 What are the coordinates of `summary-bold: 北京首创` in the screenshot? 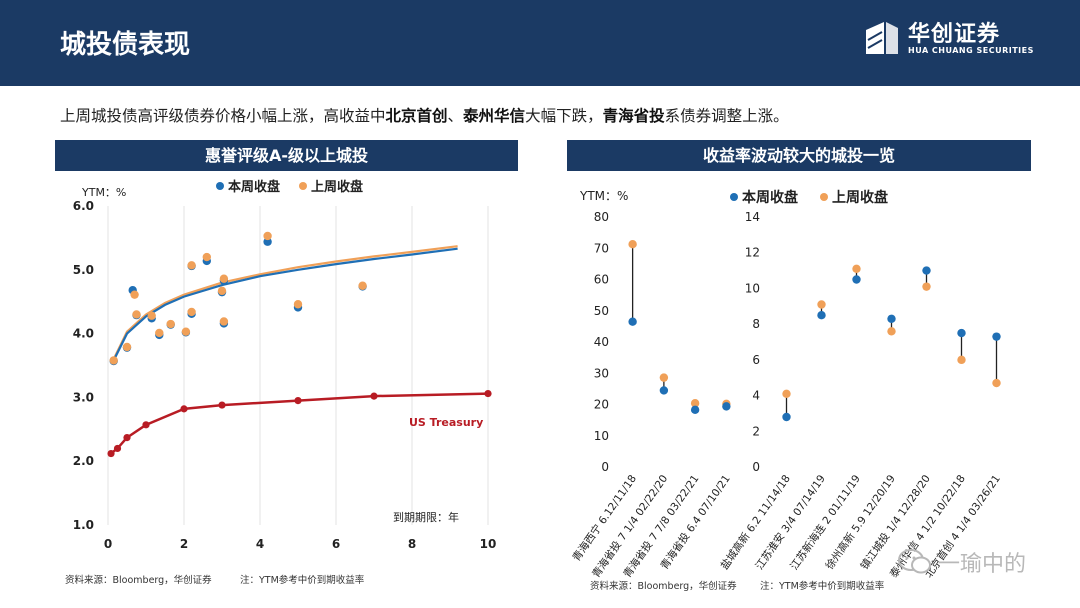 It's located at (416, 116).